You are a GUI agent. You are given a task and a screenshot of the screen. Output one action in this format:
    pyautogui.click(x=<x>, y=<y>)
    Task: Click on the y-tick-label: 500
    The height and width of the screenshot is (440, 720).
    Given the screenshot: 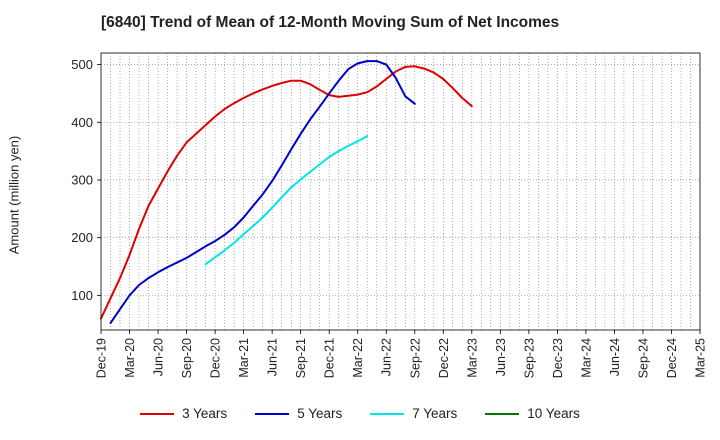 What is the action you would take?
    pyautogui.click(x=82, y=64)
    